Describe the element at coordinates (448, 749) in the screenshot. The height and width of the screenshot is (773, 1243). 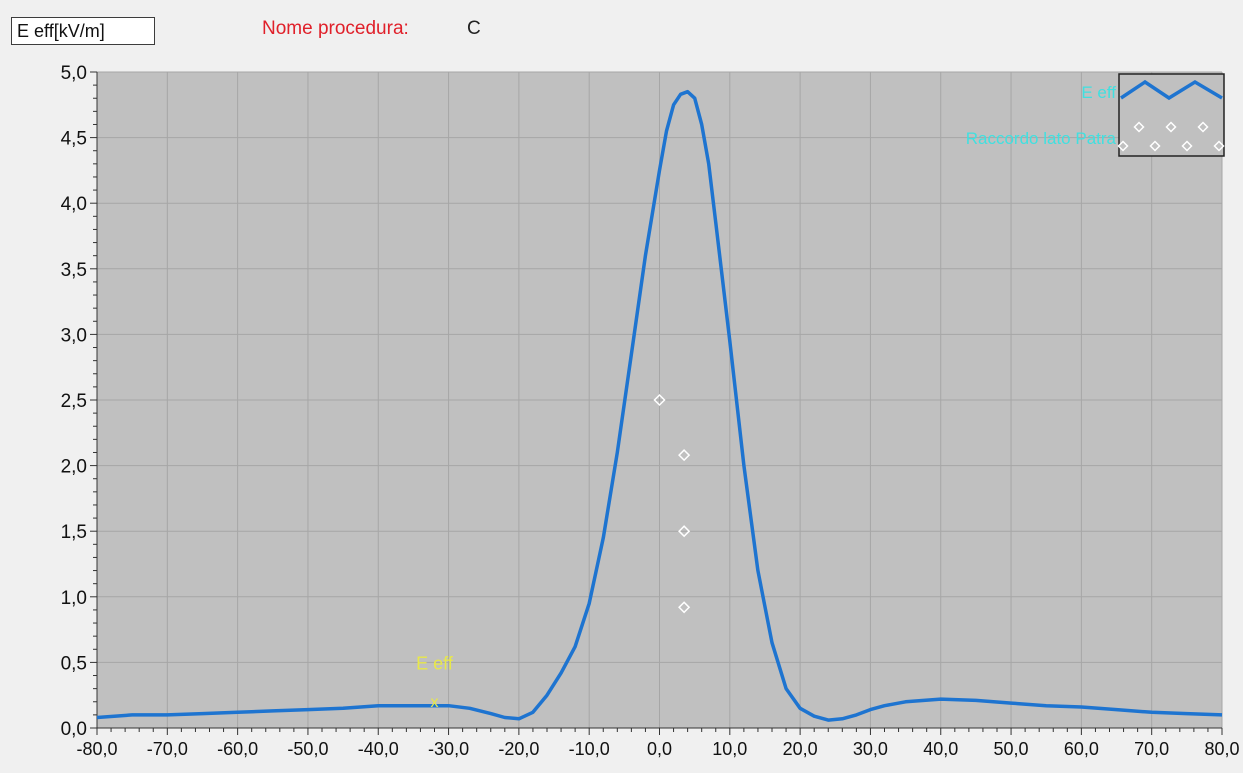
I see `x-tick-label: -30,0` at that location.